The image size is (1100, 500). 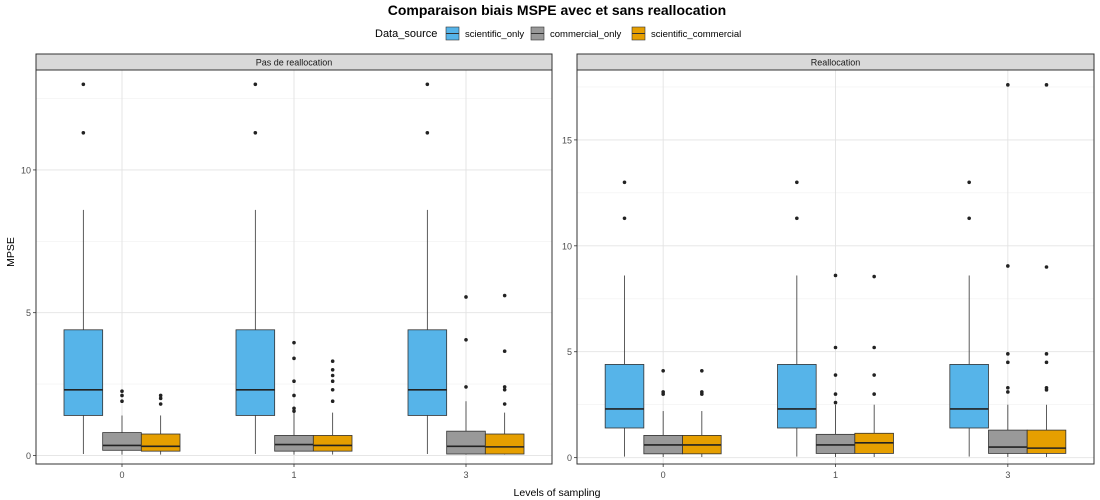 What do you see at coordinates (294, 63) in the screenshot?
I see `panel-strip-label: Pas de reallocation` at bounding box center [294, 63].